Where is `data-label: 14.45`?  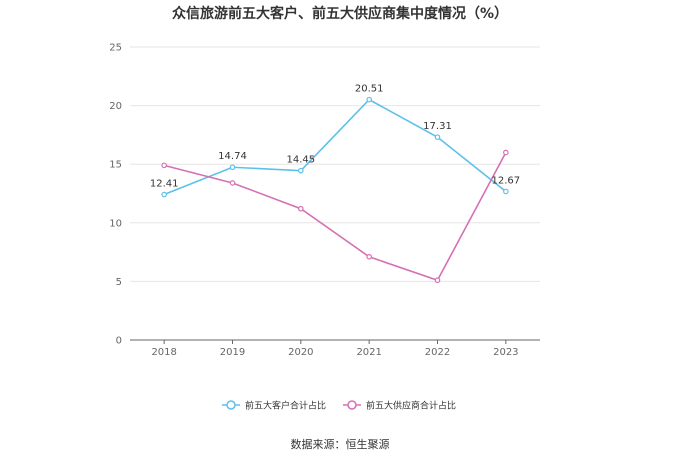 data-label: 14.45 is located at coordinates (301, 160).